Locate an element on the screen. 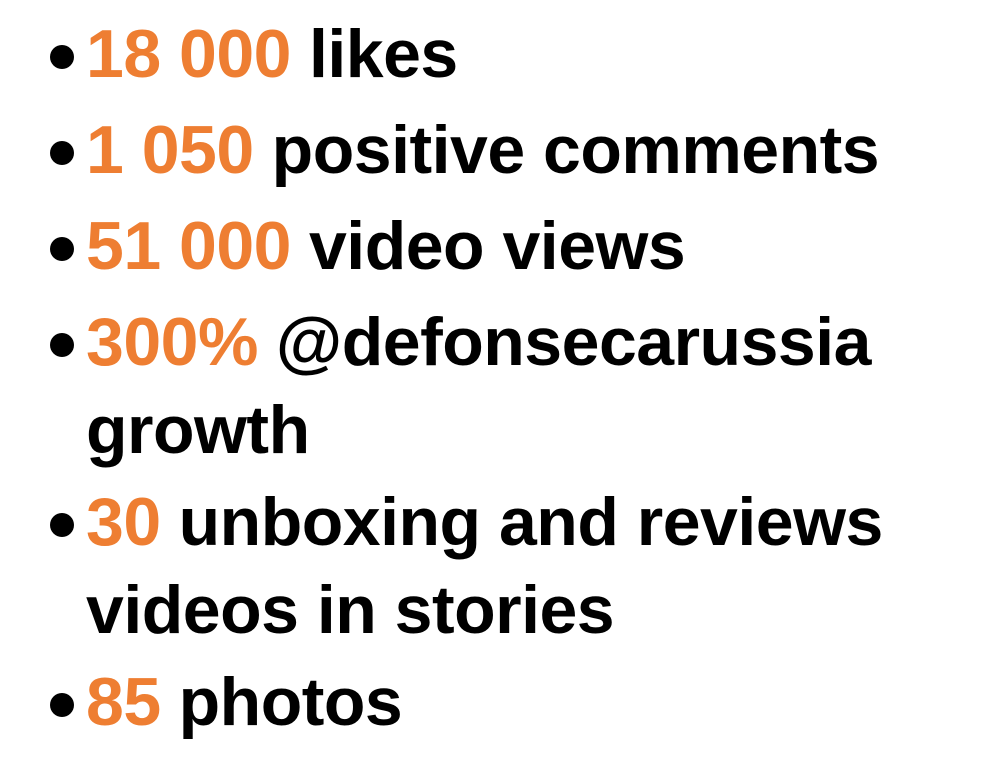 Image resolution: width=1000 pixels, height=782 pixels. stat-item-comments: 1 050 positive comments is located at coordinates (500, 150).